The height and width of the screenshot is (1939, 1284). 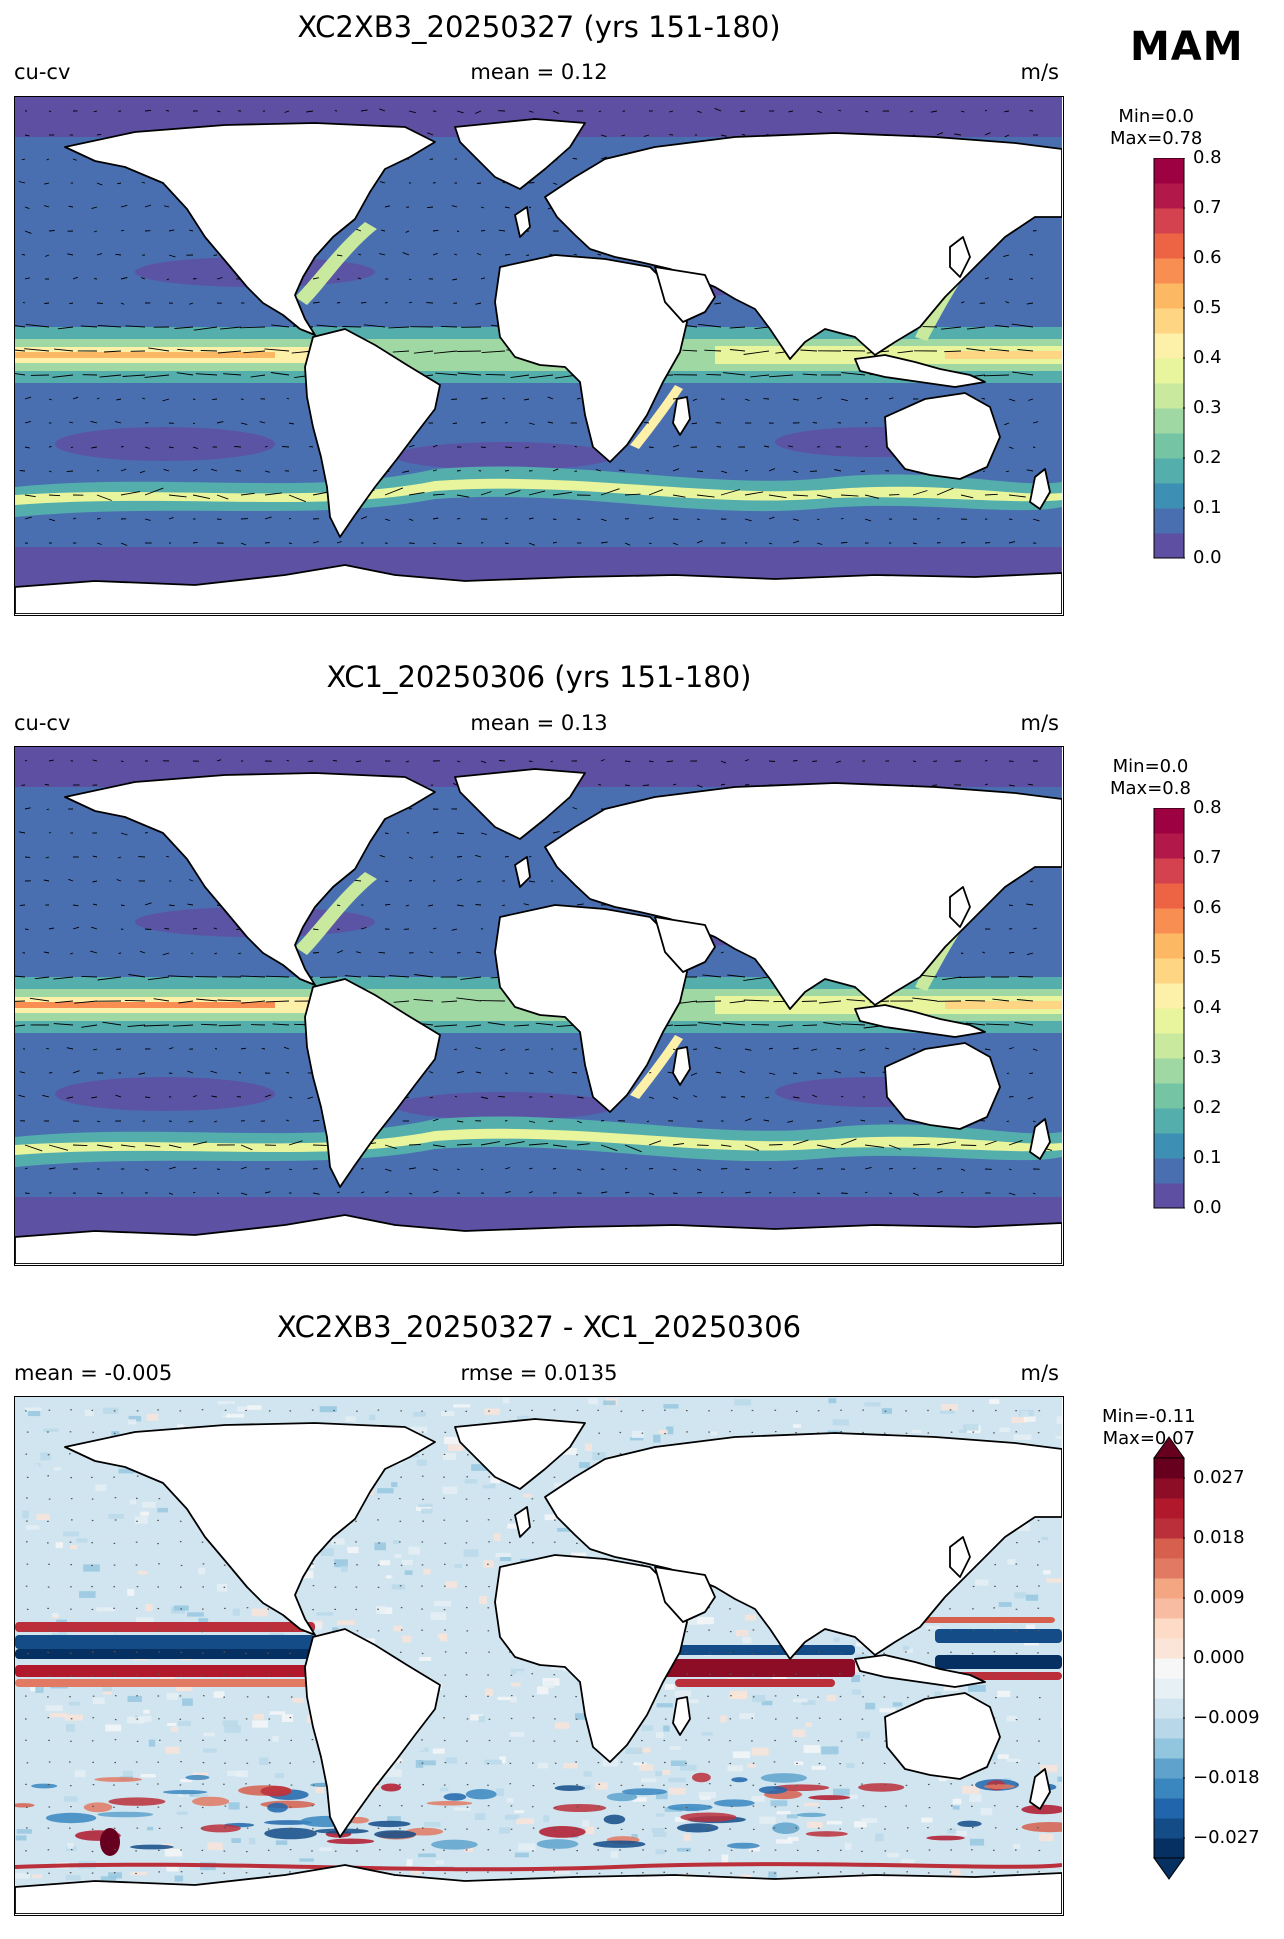 What do you see at coordinates (1150, 766) in the screenshot?
I see `panel-2-min-label: Min=0.0` at bounding box center [1150, 766].